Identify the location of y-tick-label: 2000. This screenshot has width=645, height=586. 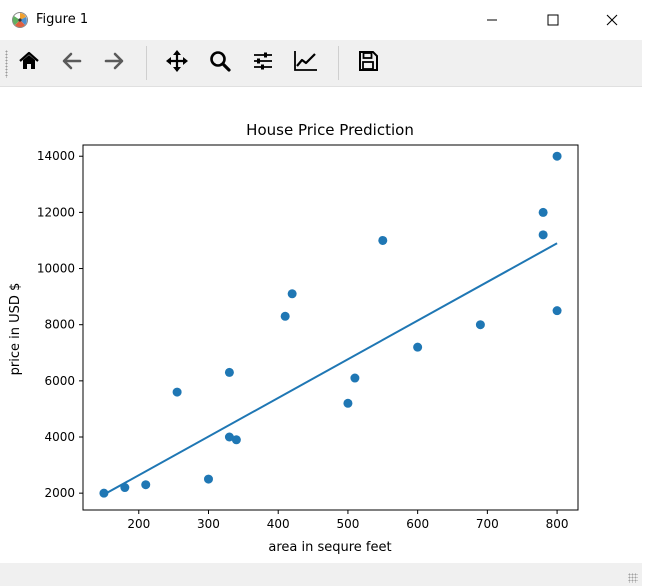
(59, 493).